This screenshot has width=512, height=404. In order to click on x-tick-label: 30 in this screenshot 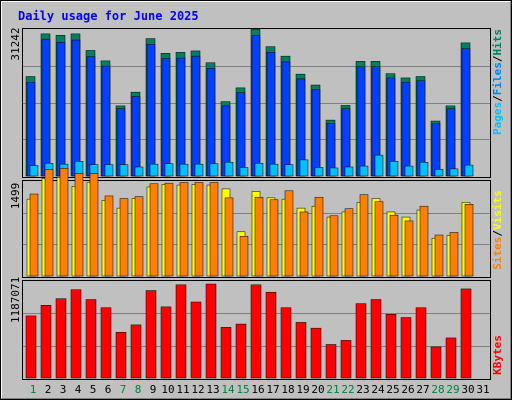, I will do `click(467, 389)`.